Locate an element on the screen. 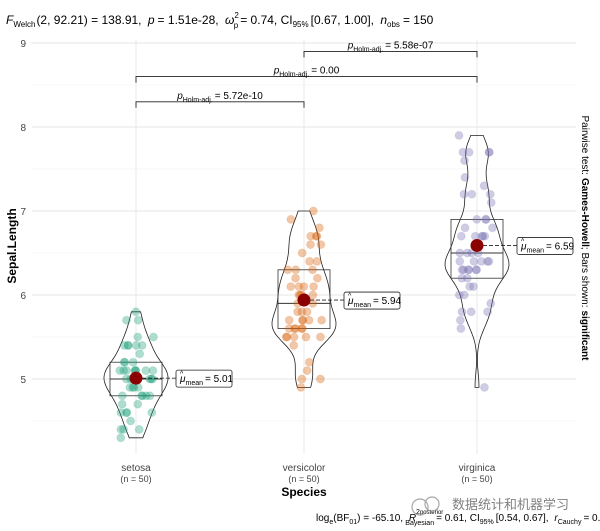  mean-point-versicolor is located at coordinates (304, 300).